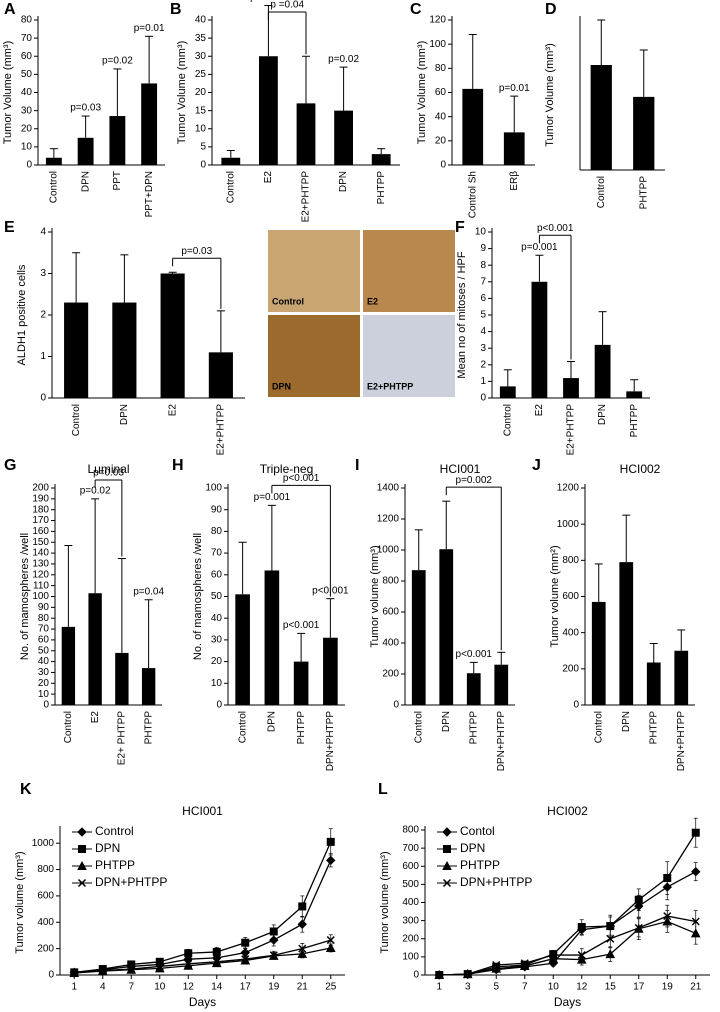 Image resolution: width=720 pixels, height=1012 pixels. What do you see at coordinates (41, 585) in the screenshot?
I see `y-tick-label: 110` at bounding box center [41, 585].